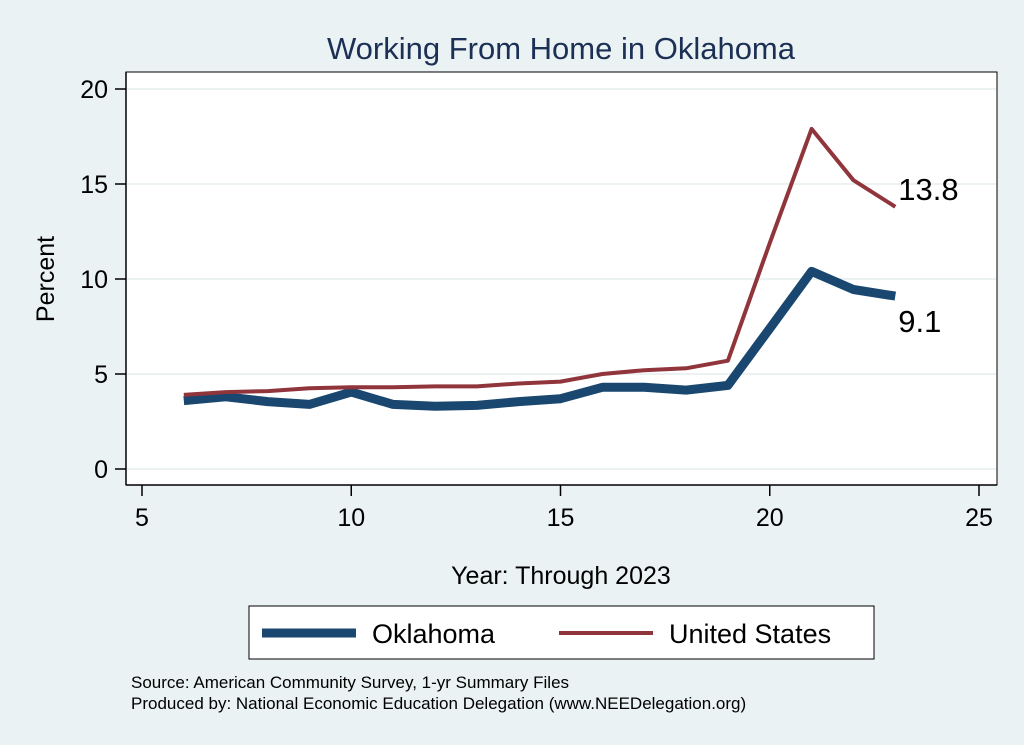  Describe the element at coordinates (919, 321) in the screenshot. I see `end-label-oklahoma: 9.1` at that location.